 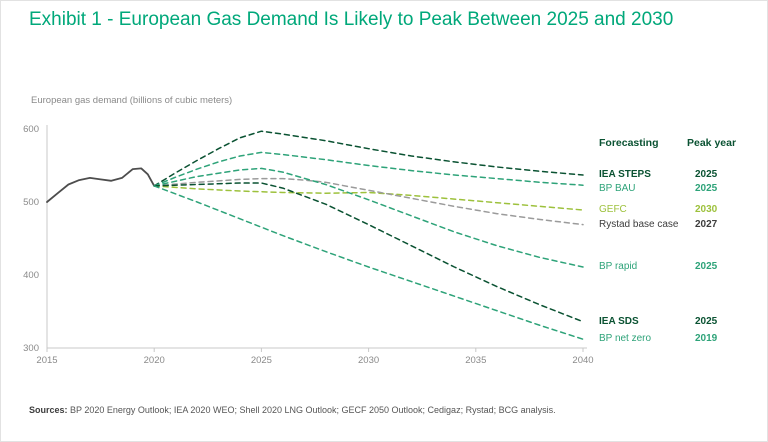 What do you see at coordinates (46, 360) in the screenshot?
I see `x-tick-label: 2015` at bounding box center [46, 360].